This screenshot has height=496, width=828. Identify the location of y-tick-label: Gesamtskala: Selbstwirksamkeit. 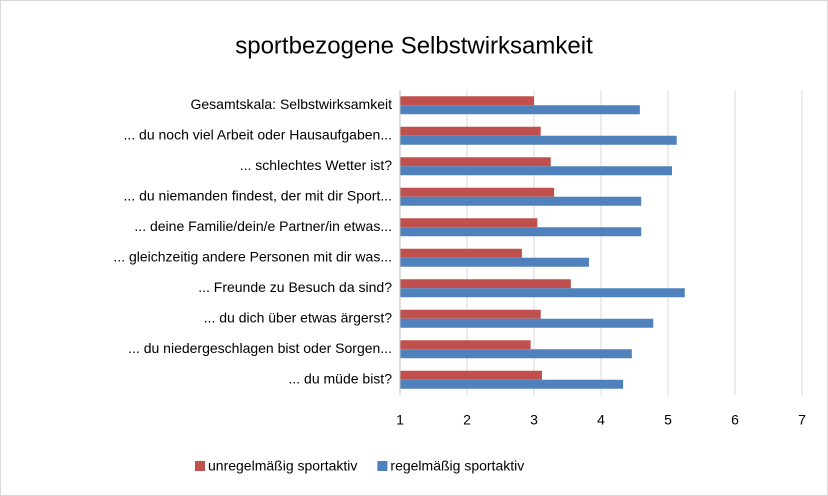
(291, 104).